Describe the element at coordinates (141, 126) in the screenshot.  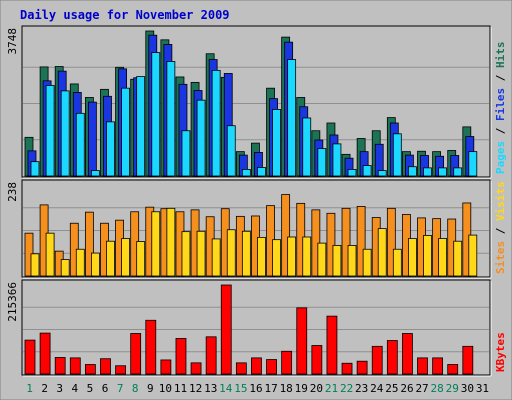
I see `bar-pages-day-8: Pages 8: 2570` at that location.